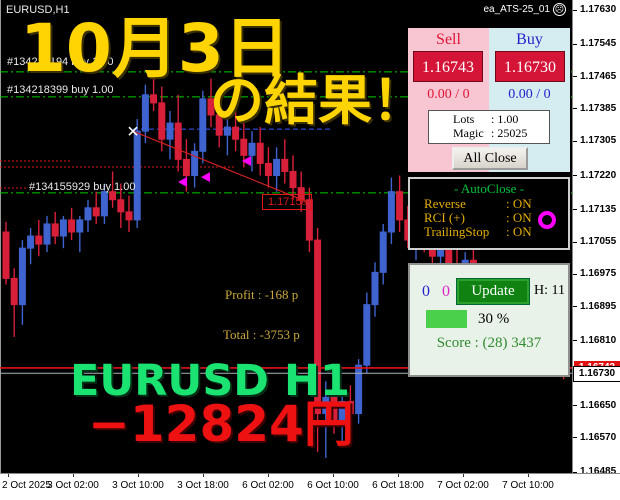 The height and width of the screenshot is (500, 620). Describe the element at coordinates (598, 209) in the screenshot. I see `price-tick-label: 1.17135` at that location.